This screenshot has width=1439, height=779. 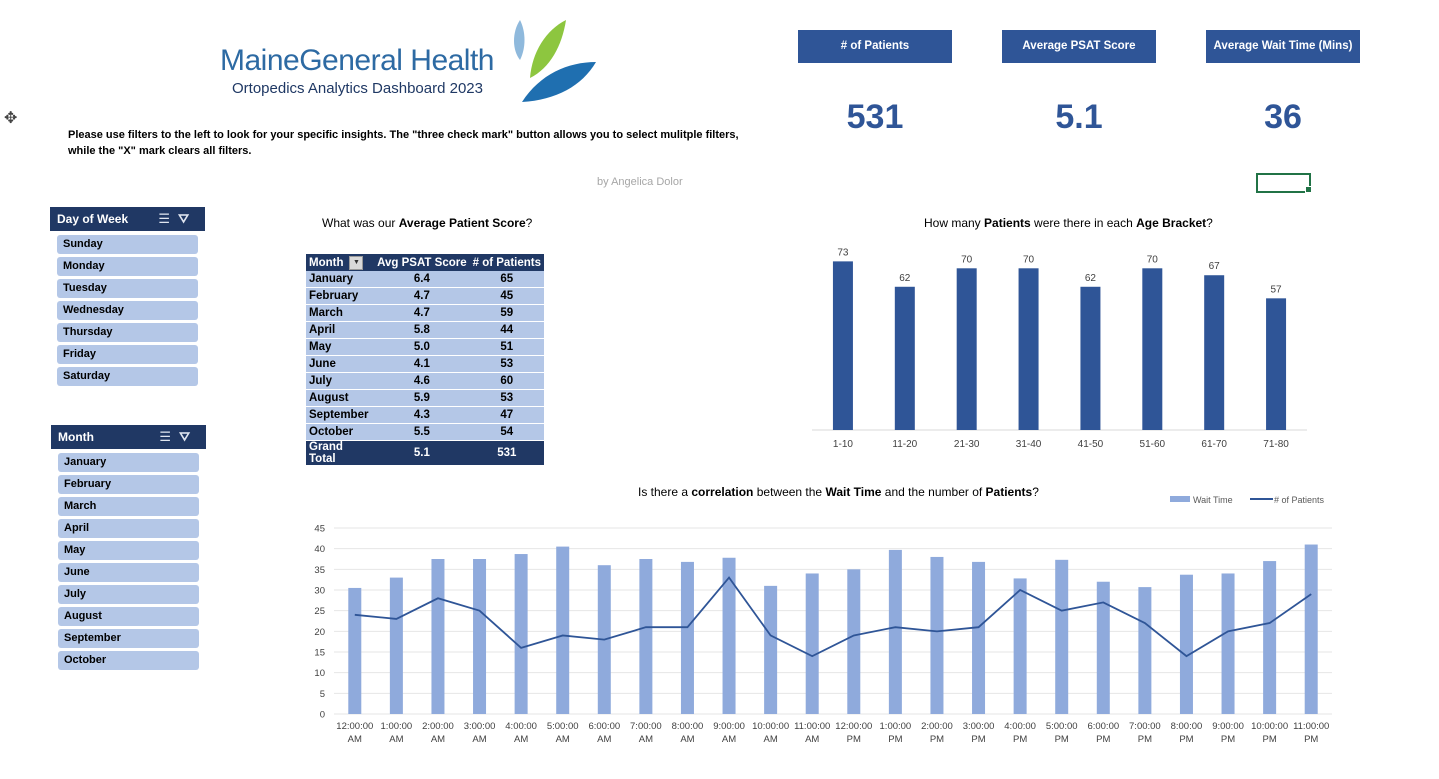 I want to click on y-tick-label: 45, so click(x=319, y=529).